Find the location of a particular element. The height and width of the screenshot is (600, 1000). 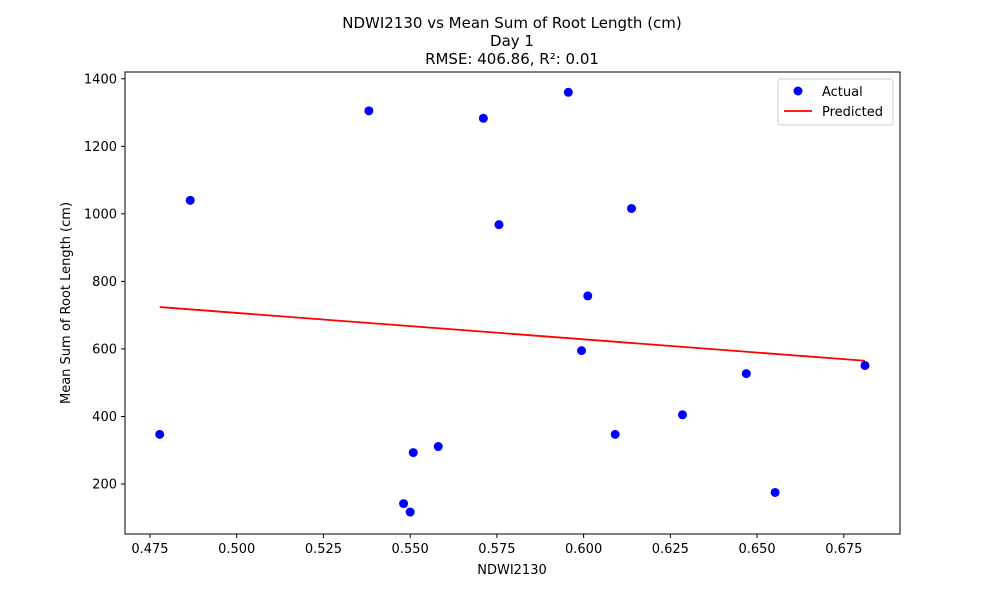

x-tick-label: 0.500 is located at coordinates (236, 549).